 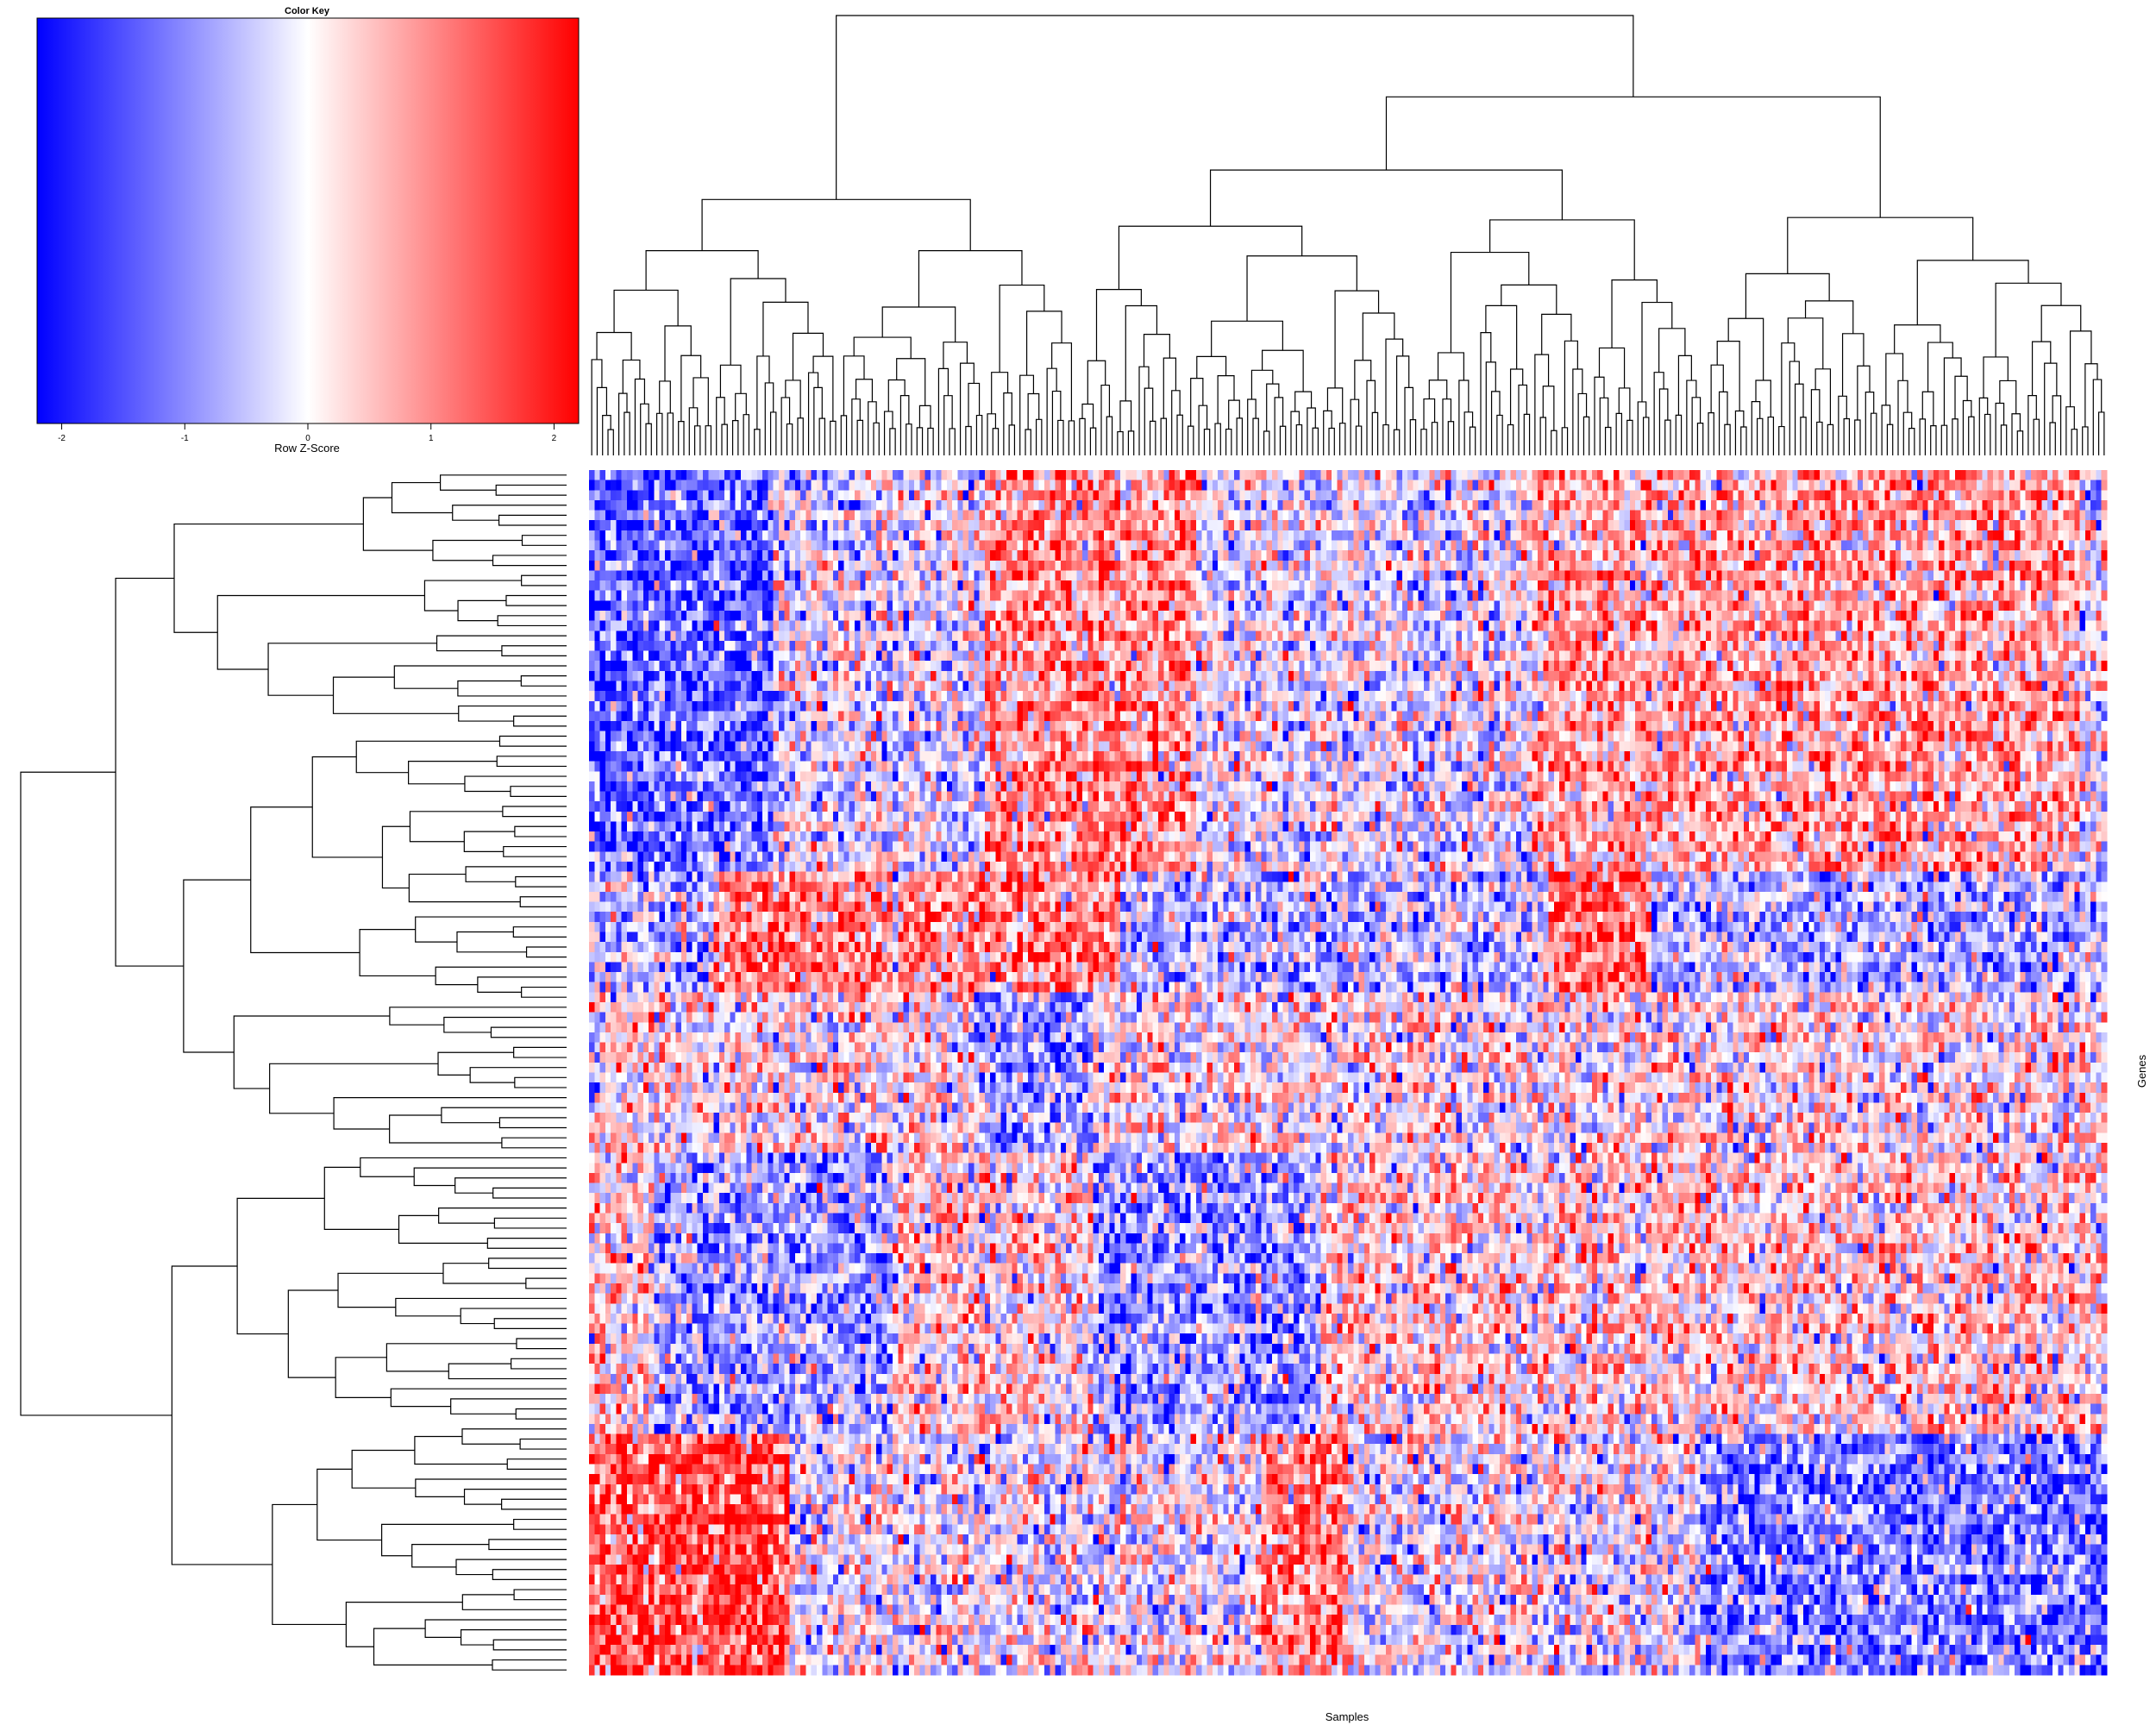 What do you see at coordinates (308, 230) in the screenshot?
I see `color-key: Color Key -2 -1 0 1 2 Row Z-Score` at bounding box center [308, 230].